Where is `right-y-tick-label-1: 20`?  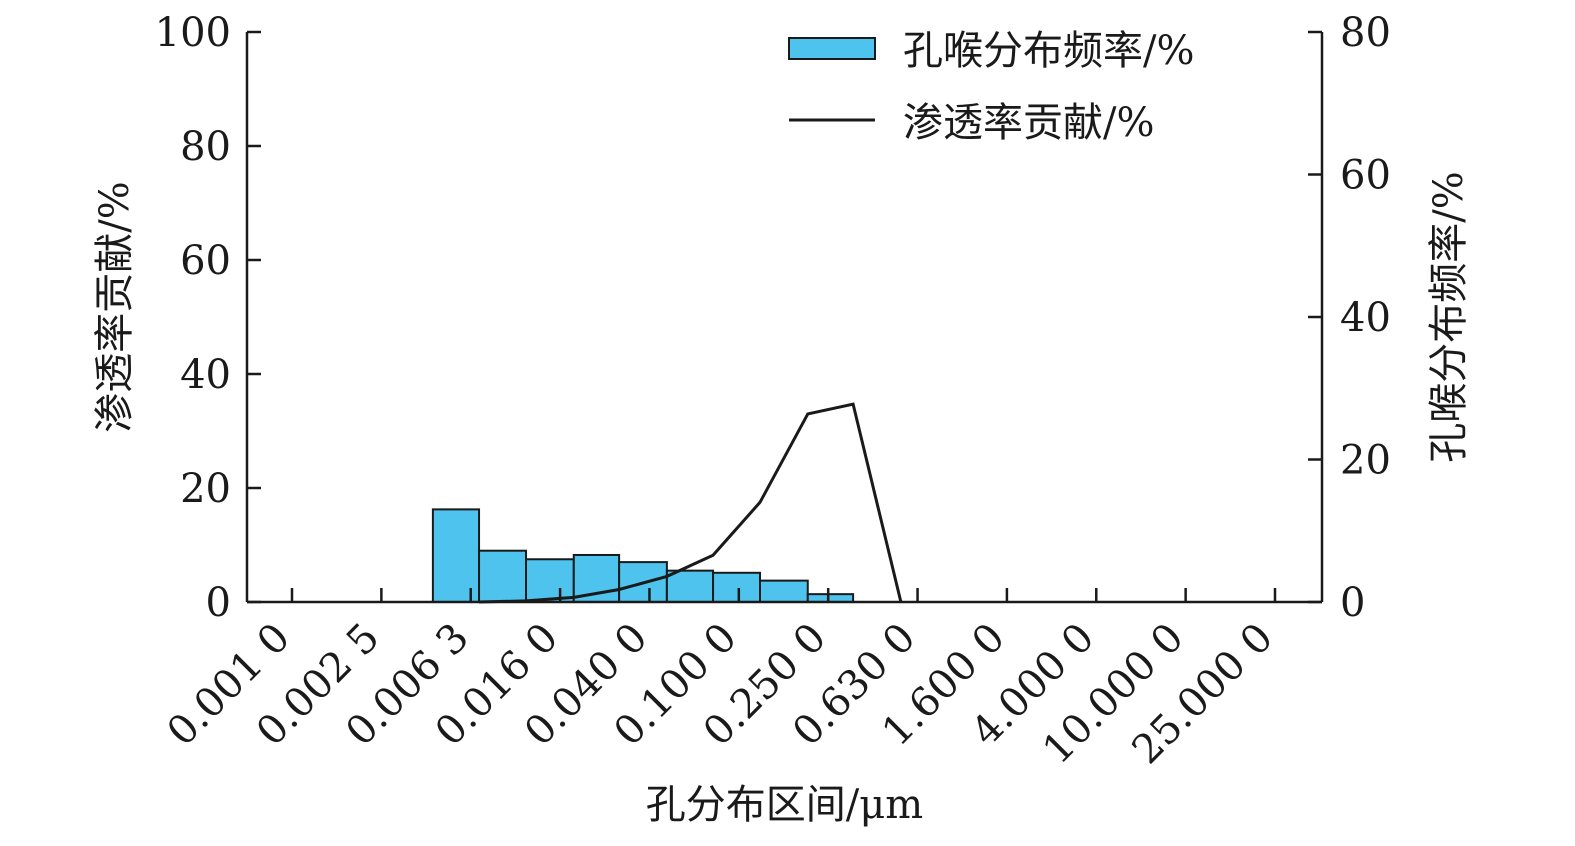
right-y-tick-label-1: 20 is located at coordinates (1365, 461).